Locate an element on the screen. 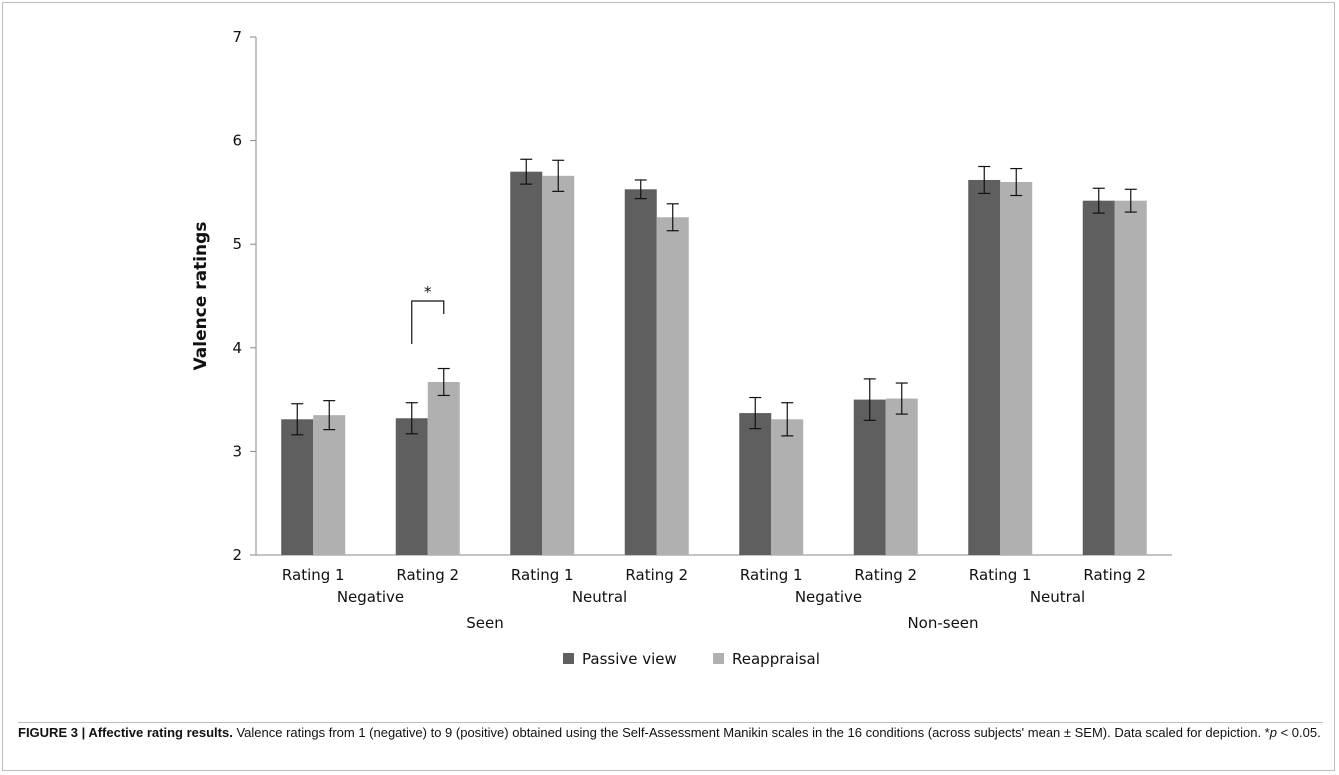 The image size is (1339, 775). significance-annotation: * is located at coordinates (428, 313).